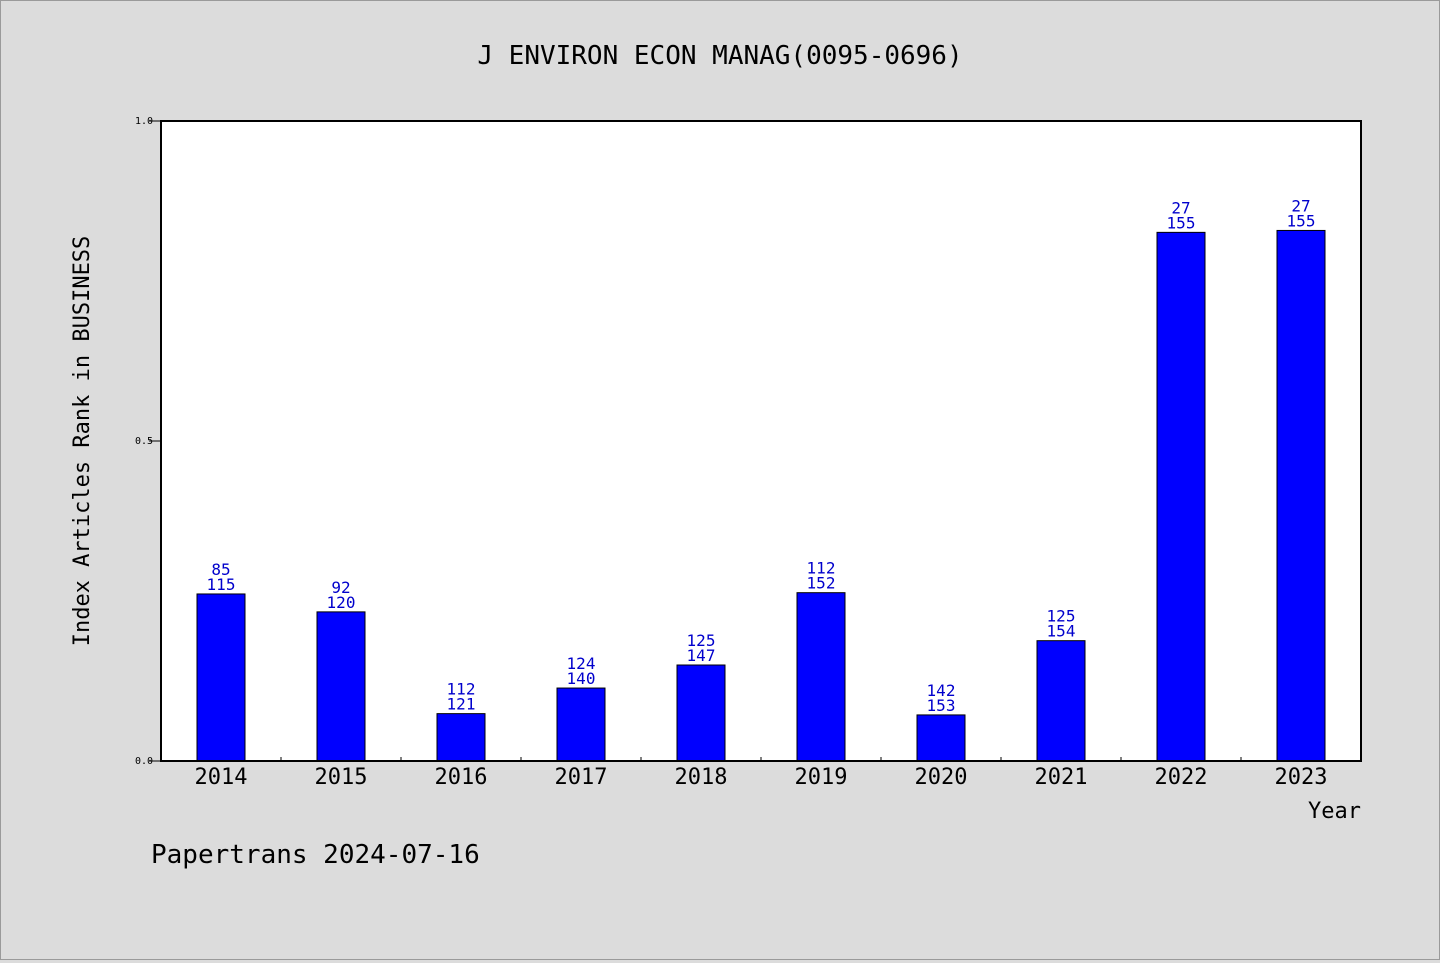  Describe the element at coordinates (821, 777) in the screenshot. I see `x-tick-label: 2019` at that location.